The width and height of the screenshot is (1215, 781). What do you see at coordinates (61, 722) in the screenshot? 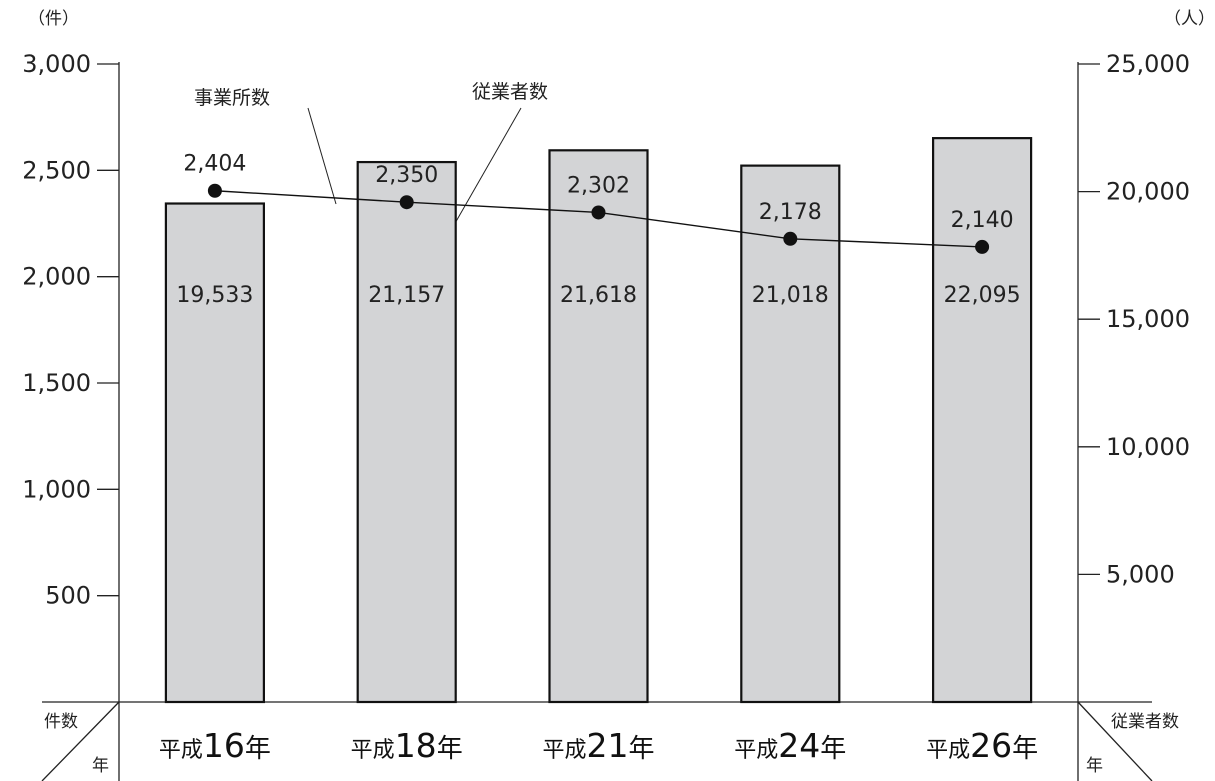
I see `left-corner-top-label: 件数` at bounding box center [61, 722].